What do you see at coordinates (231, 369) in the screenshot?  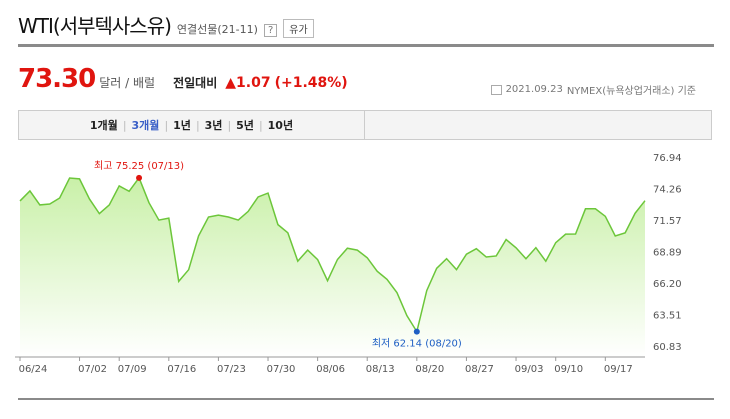 I see `x-tick-label: 07/23` at bounding box center [231, 369].